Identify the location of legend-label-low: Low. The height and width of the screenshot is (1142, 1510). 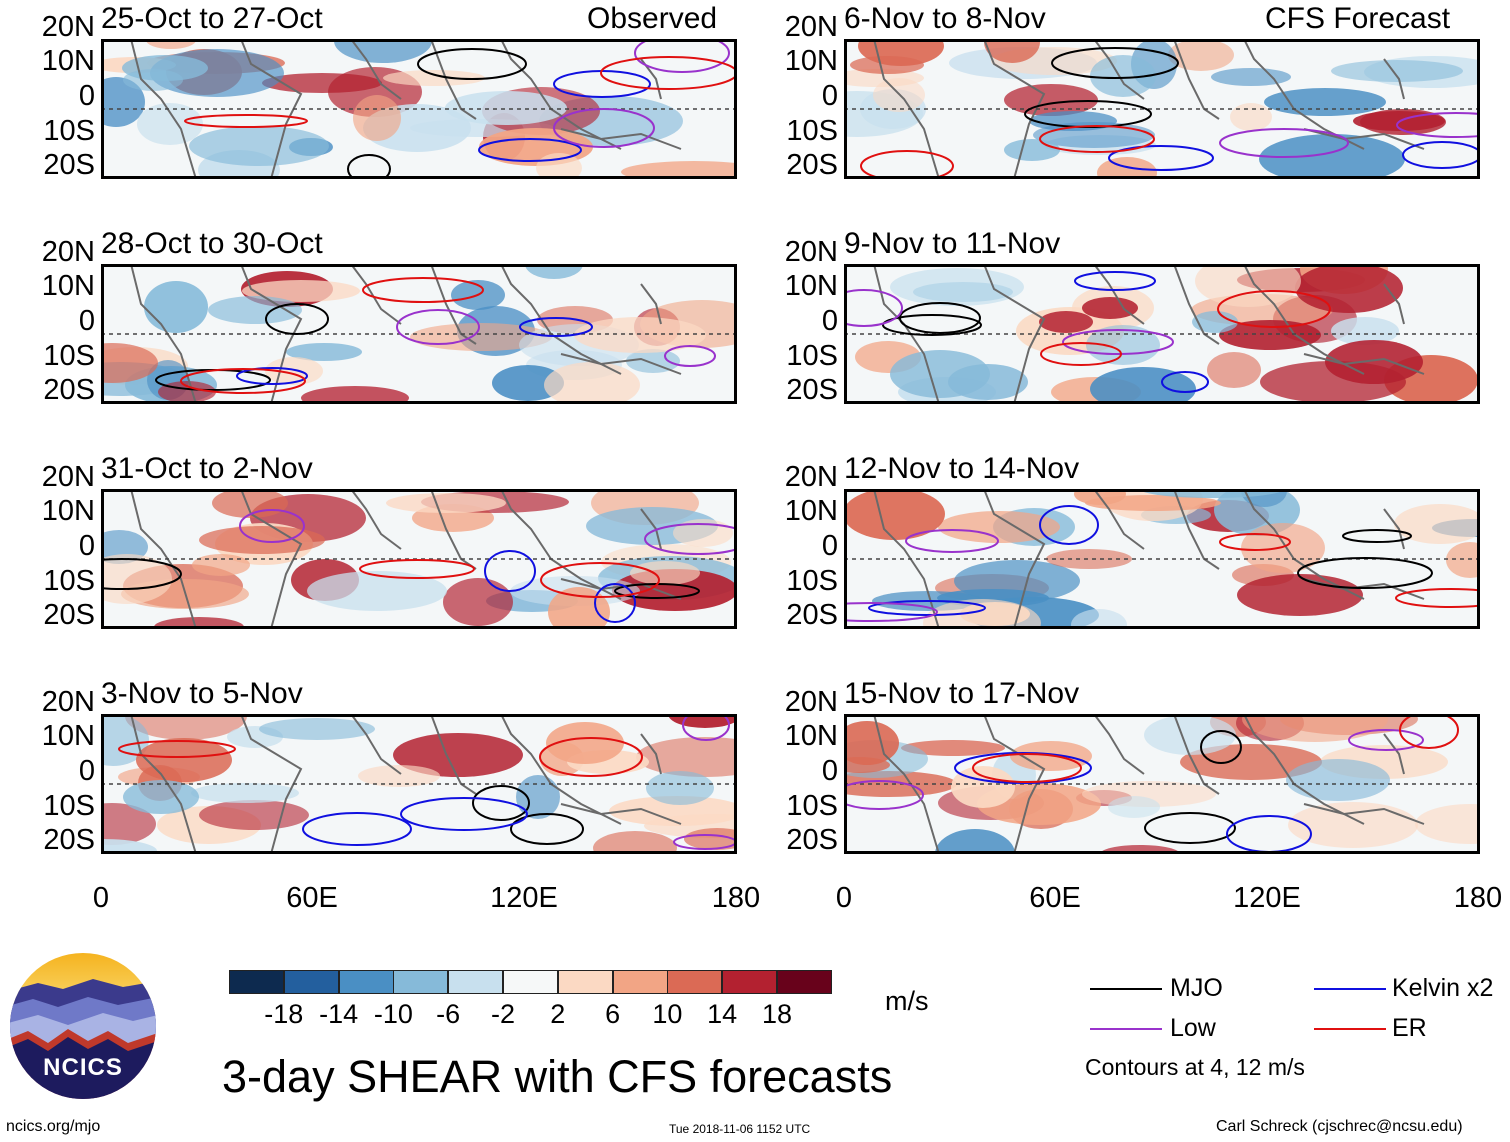
(1193, 1028).